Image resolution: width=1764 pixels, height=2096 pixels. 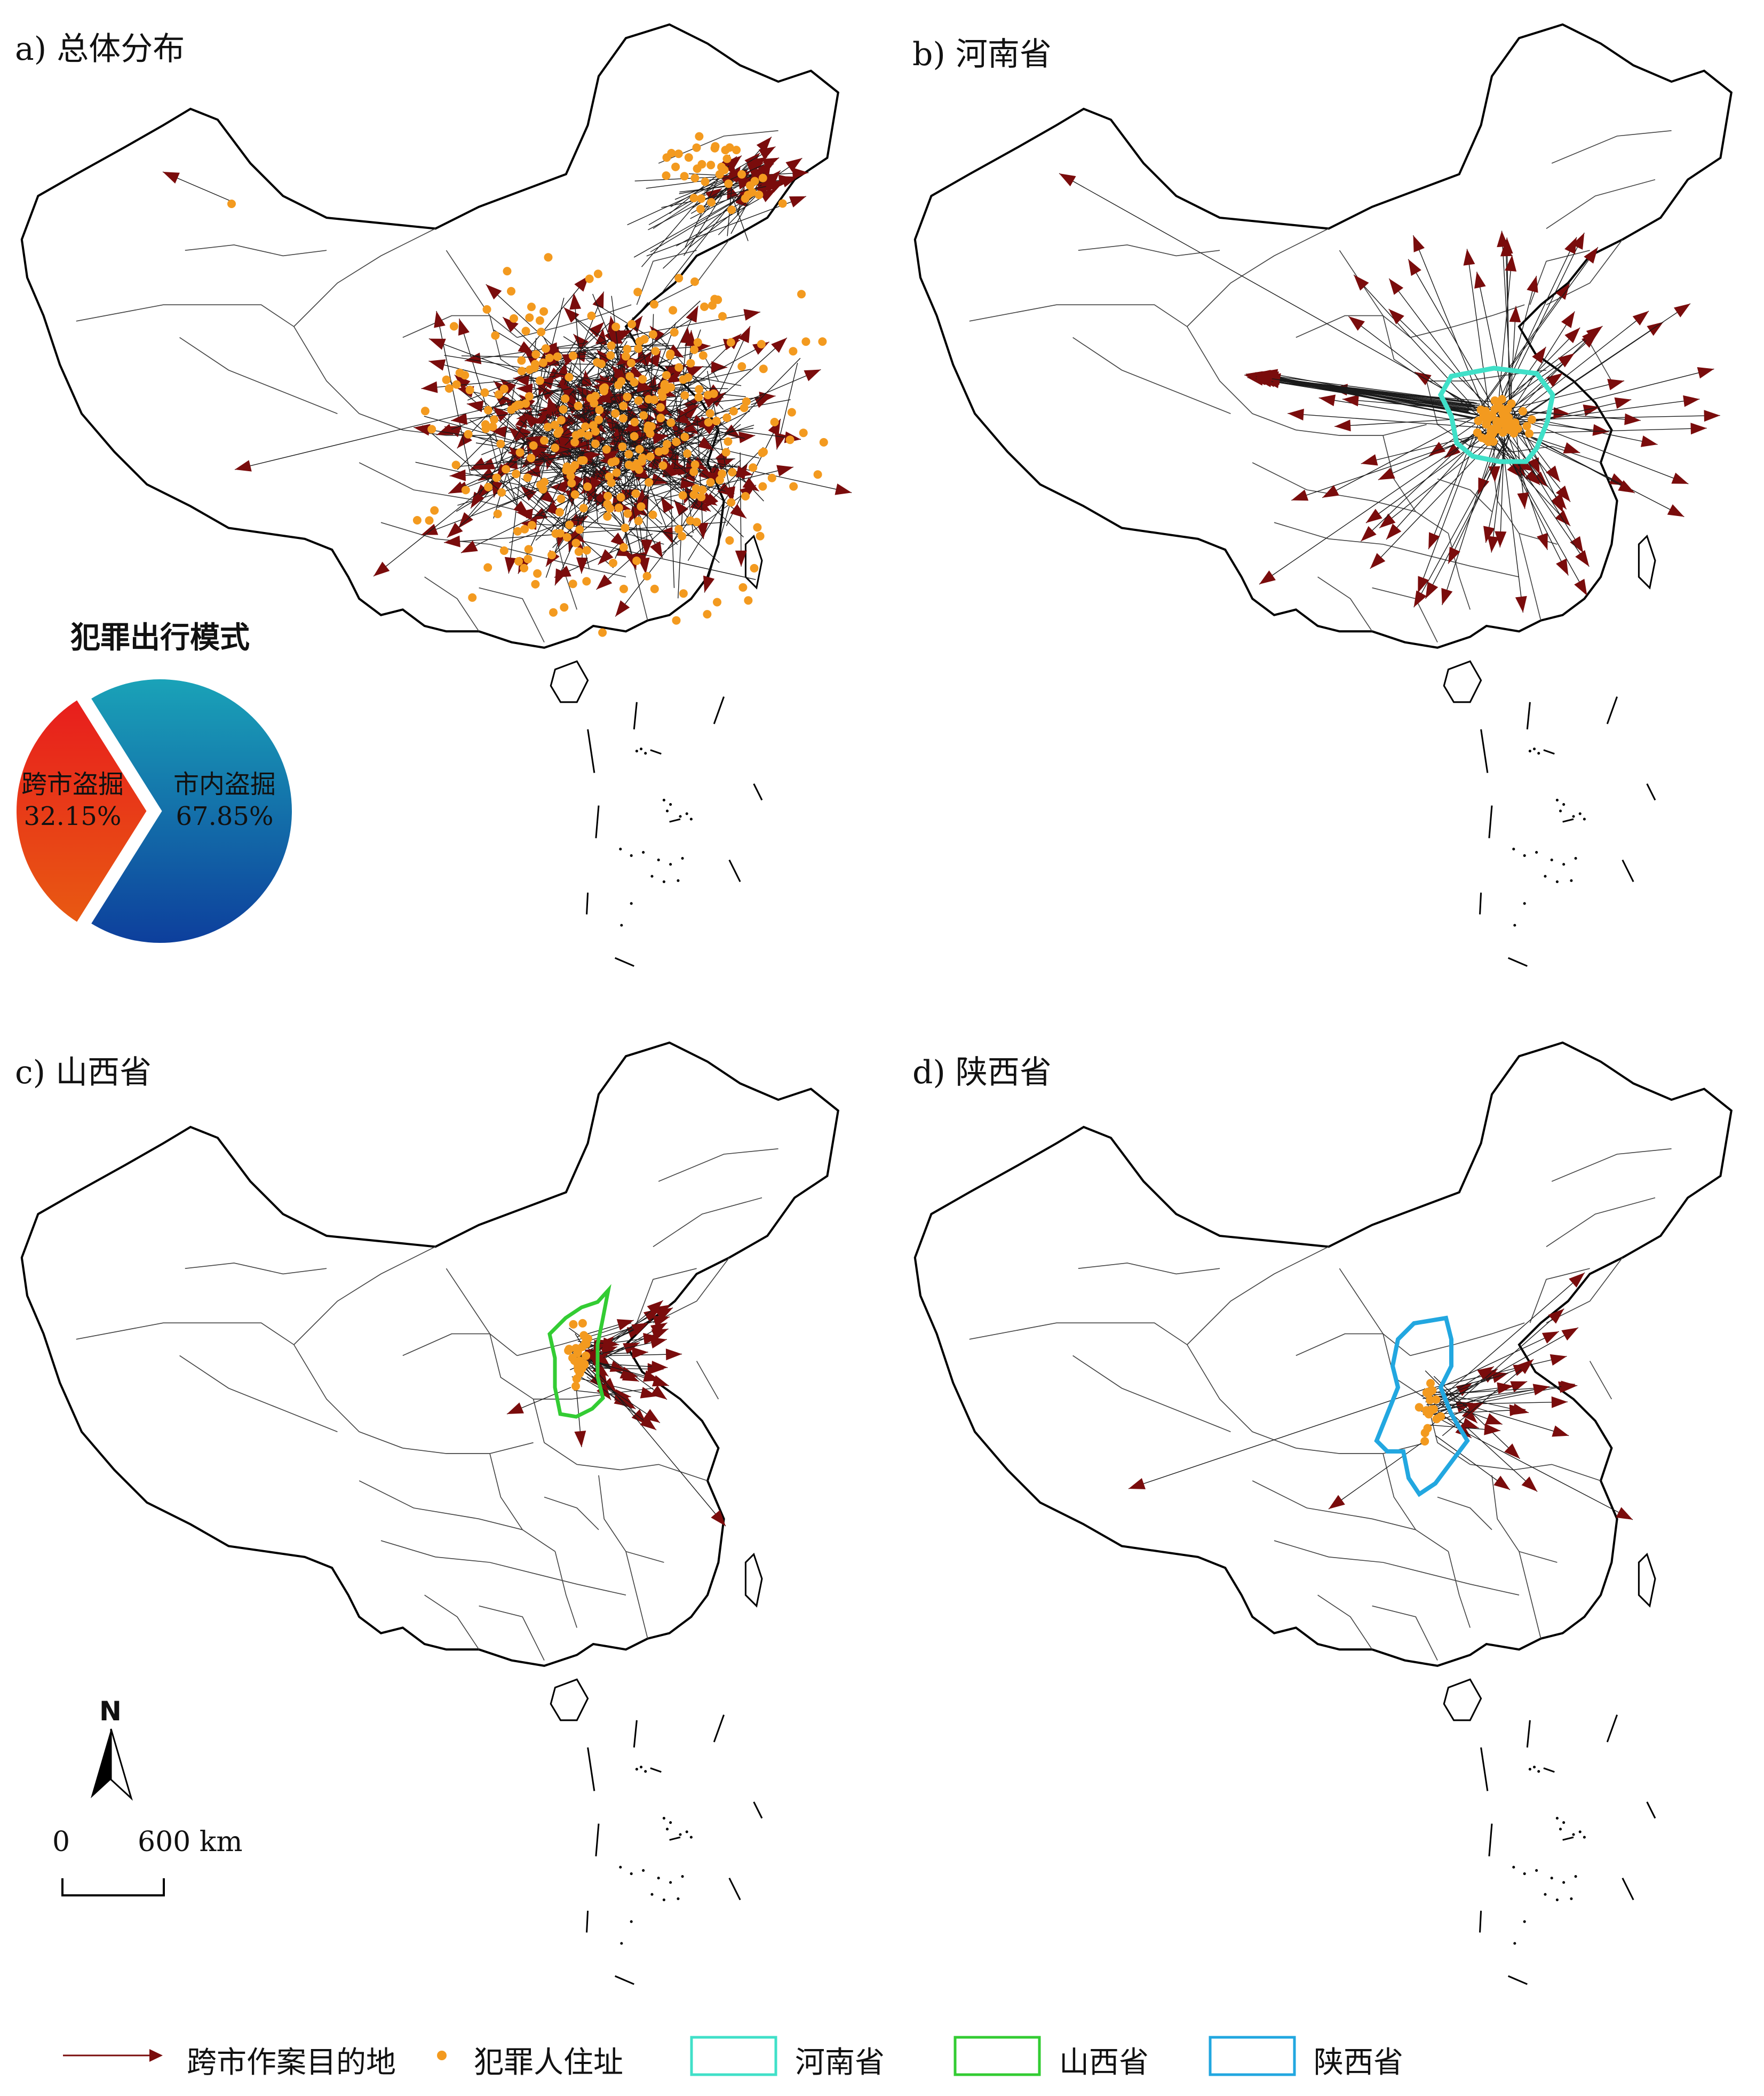 I want to click on legend-label-destination: 跨市作案目的地, so click(x=291, y=2062).